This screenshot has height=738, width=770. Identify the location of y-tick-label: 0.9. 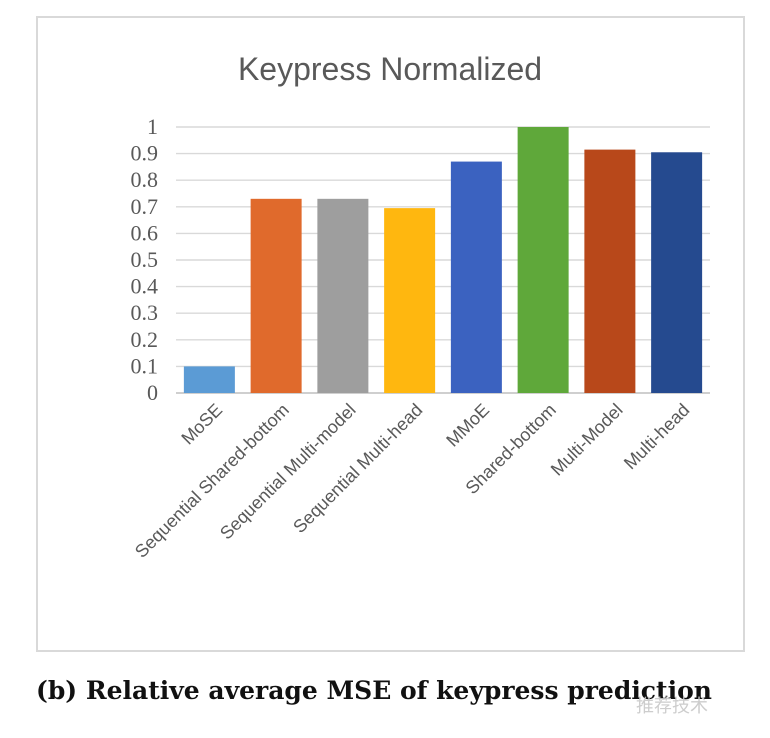
(145, 153).